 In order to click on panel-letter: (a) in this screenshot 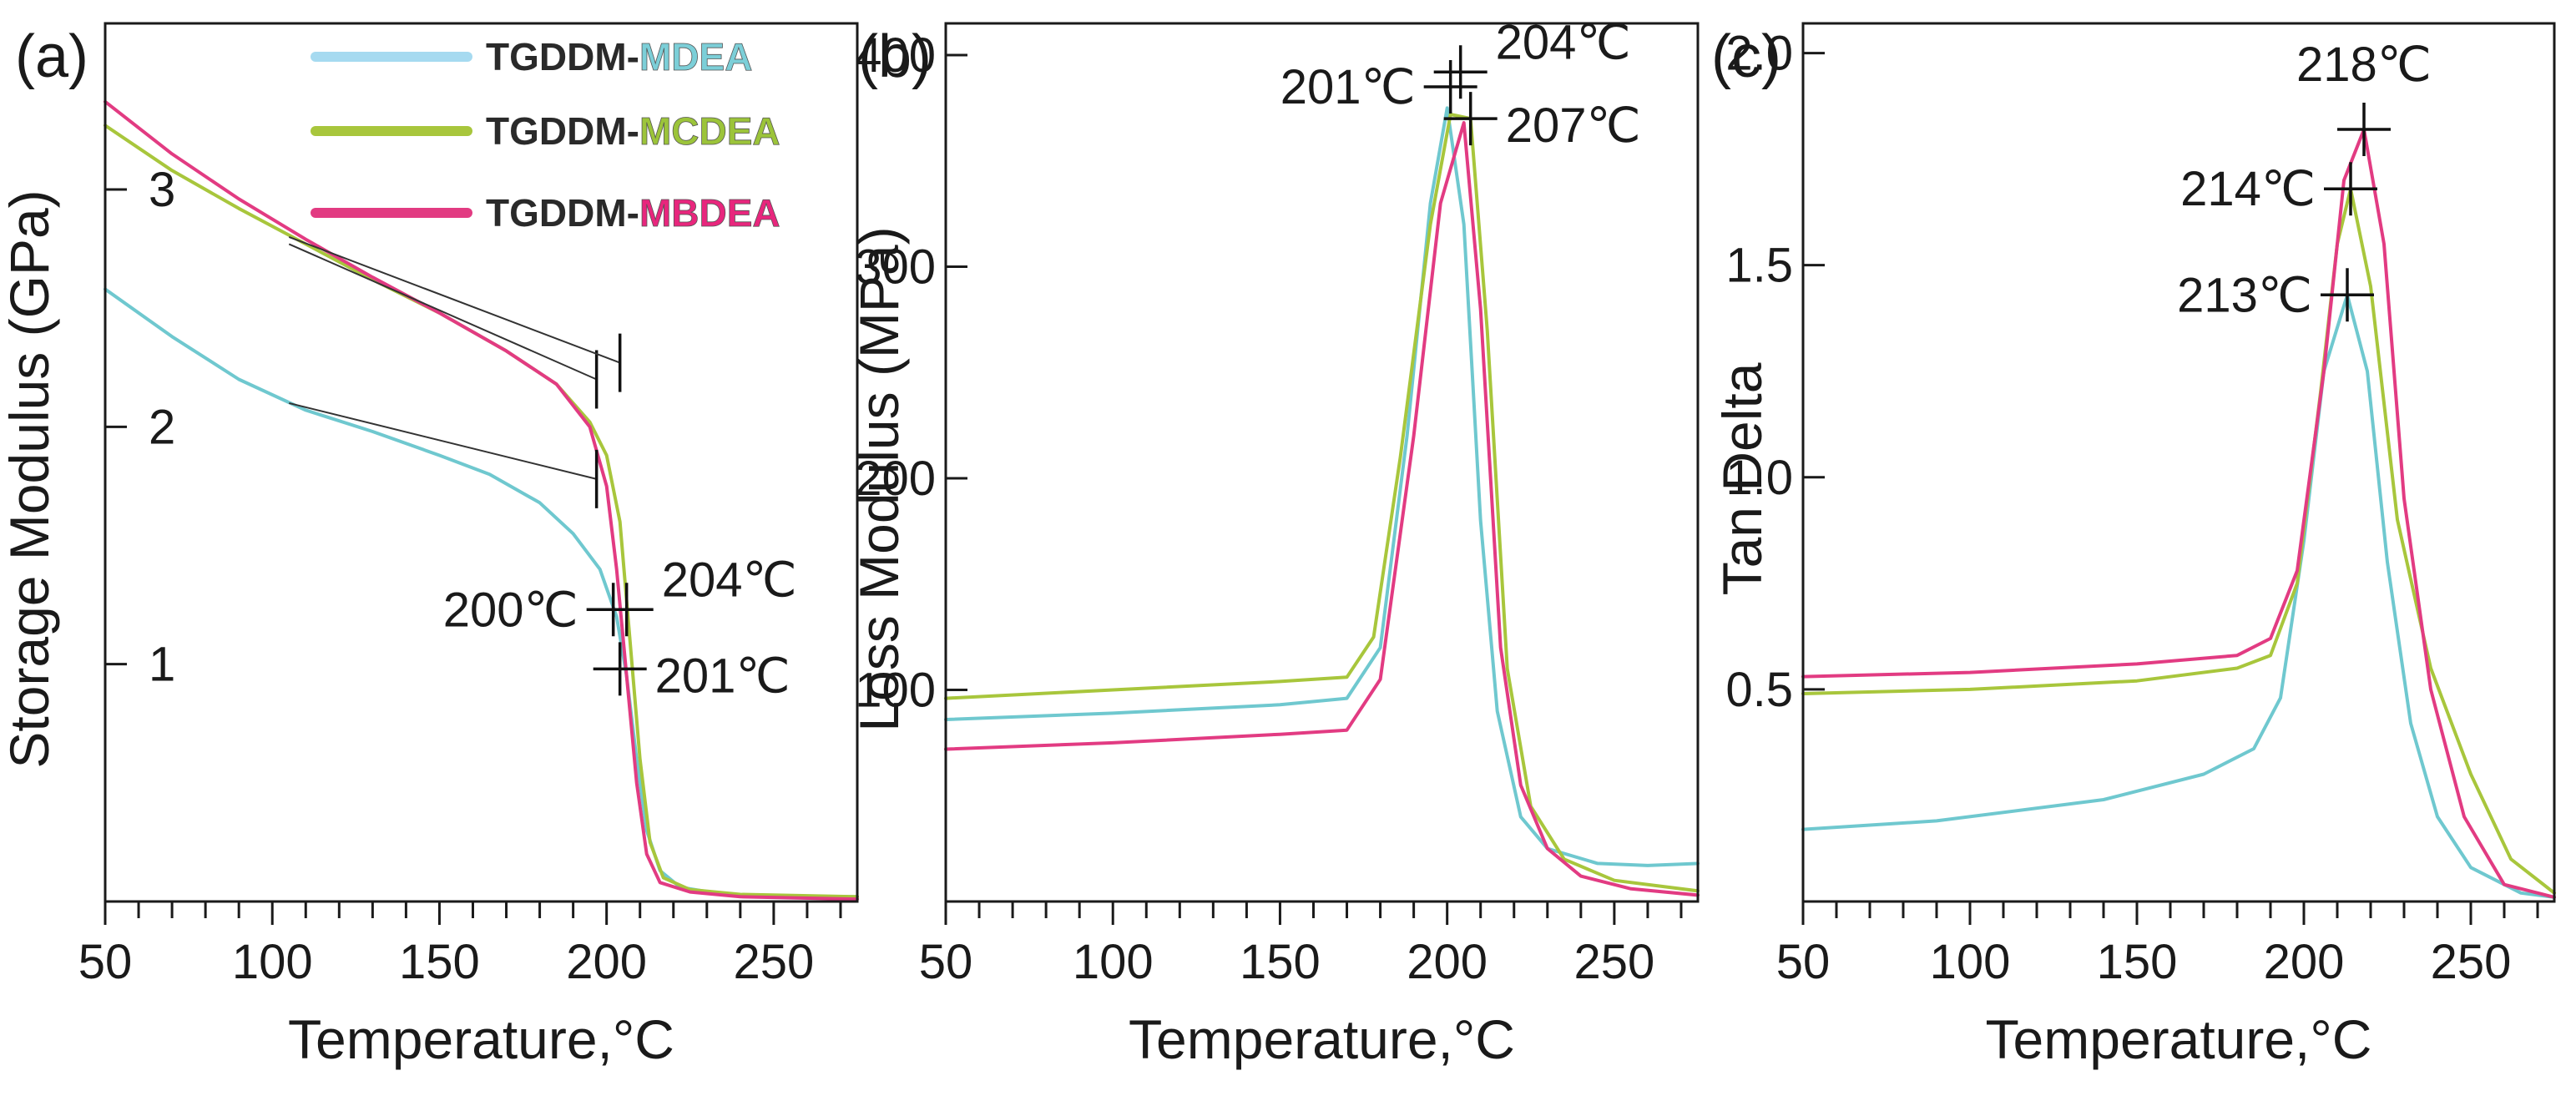, I will do `click(51, 56)`.